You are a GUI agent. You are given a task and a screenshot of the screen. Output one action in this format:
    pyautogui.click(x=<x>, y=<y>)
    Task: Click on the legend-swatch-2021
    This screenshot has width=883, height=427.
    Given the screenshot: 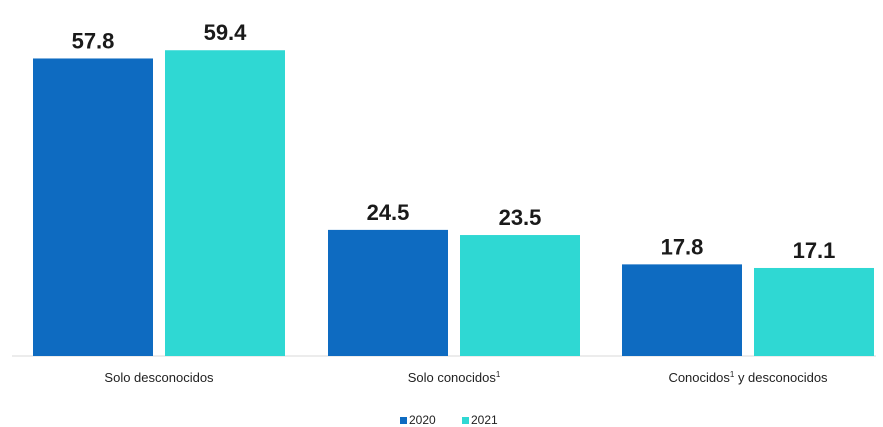 What is the action you would take?
    pyautogui.click(x=465, y=420)
    